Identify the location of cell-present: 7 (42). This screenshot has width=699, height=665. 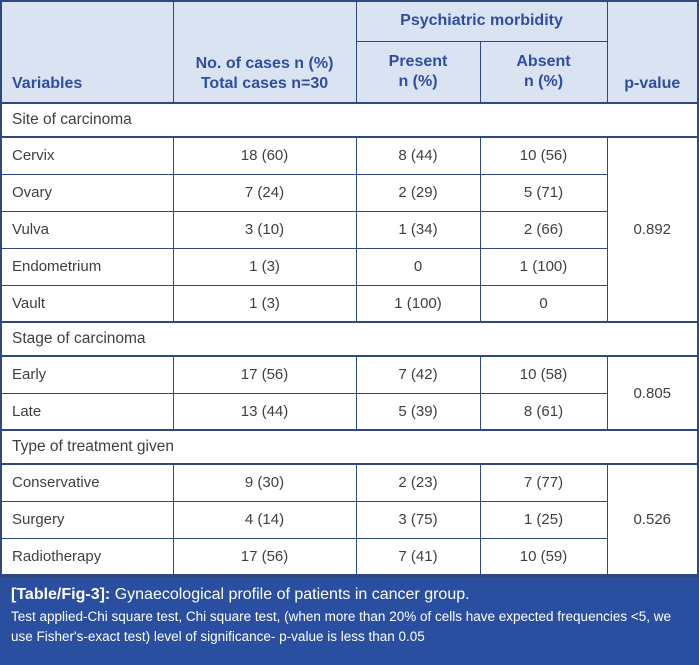
(418, 374).